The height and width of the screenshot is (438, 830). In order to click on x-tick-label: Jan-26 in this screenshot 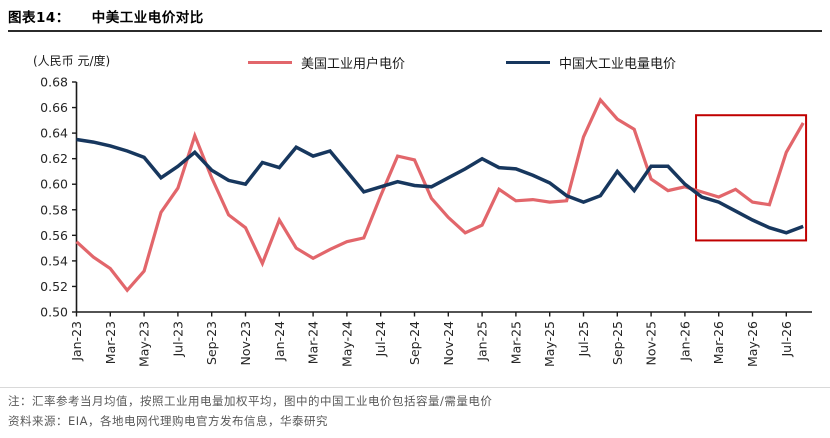, I will do `click(684, 341)`.